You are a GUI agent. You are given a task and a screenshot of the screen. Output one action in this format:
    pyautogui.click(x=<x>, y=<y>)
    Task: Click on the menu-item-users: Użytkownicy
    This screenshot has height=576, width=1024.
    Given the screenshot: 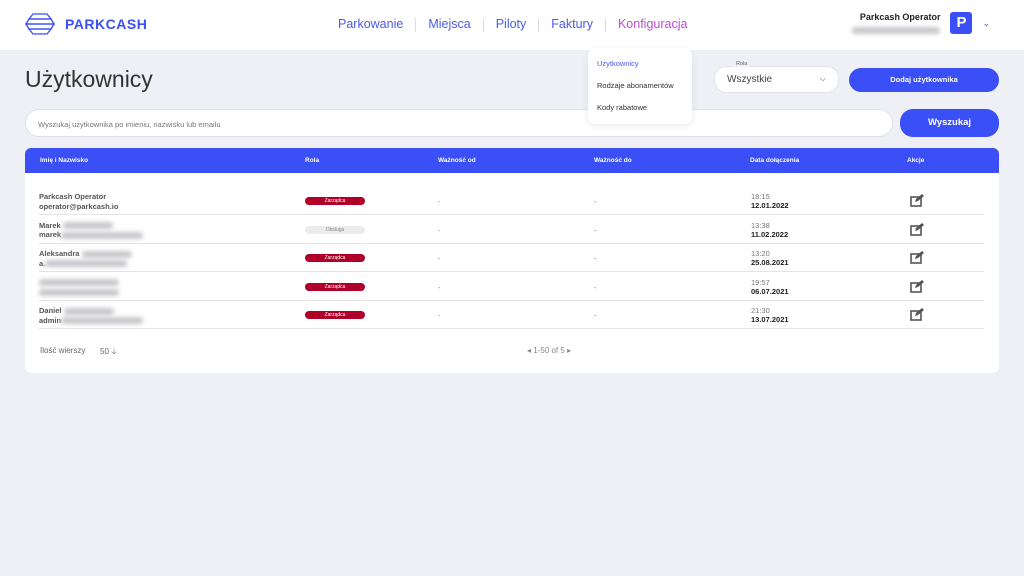 What is the action you would take?
    pyautogui.click(x=618, y=63)
    